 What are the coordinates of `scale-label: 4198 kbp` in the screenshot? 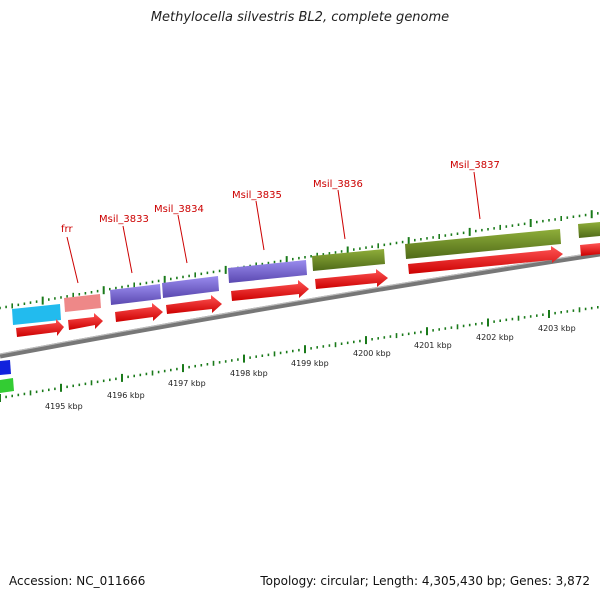 It's located at (249, 373).